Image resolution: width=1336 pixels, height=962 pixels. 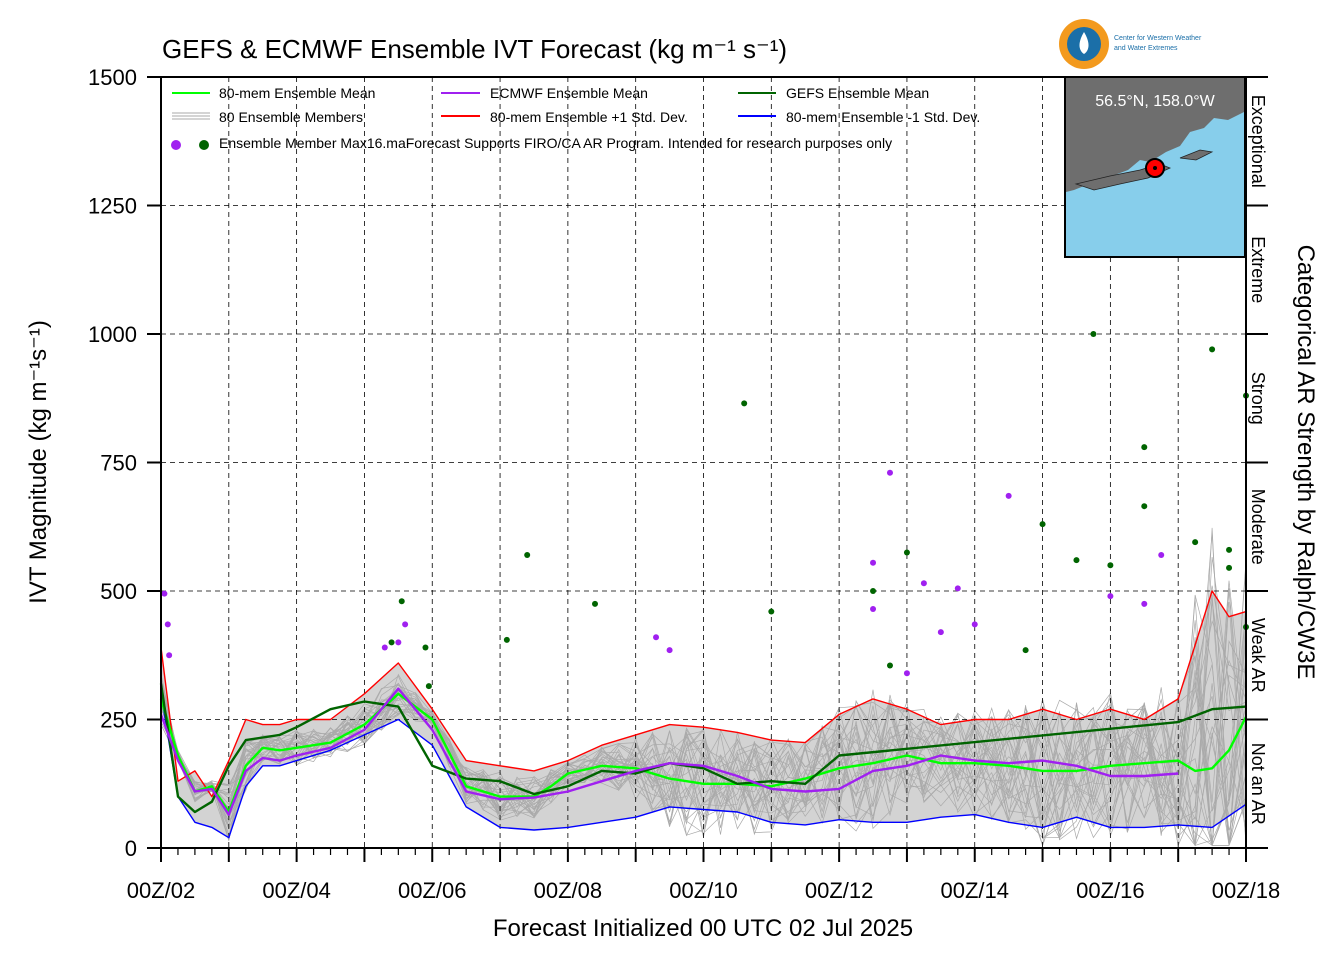 I want to click on legend-gefs-max-dot, so click(x=204, y=145).